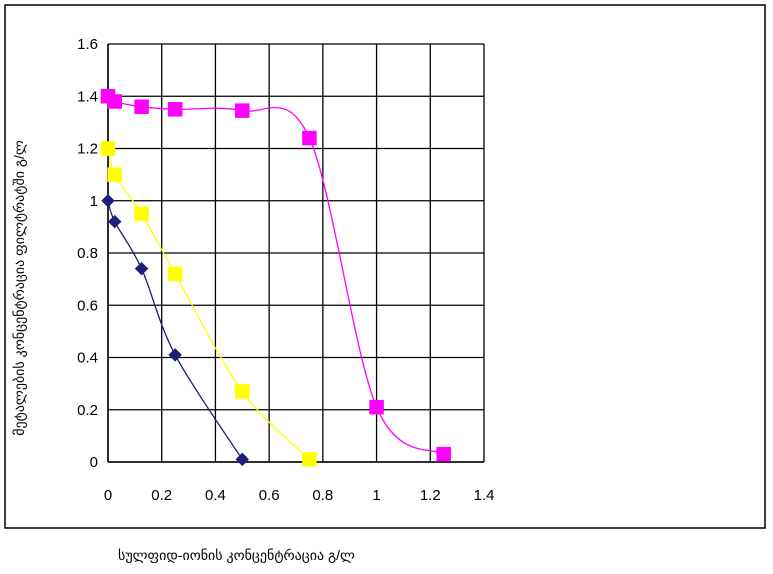 Image resolution: width=773 pixels, height=574 pixels. Describe the element at coordinates (269, 495) in the screenshot. I see `x-tick-label: 0.6` at that location.